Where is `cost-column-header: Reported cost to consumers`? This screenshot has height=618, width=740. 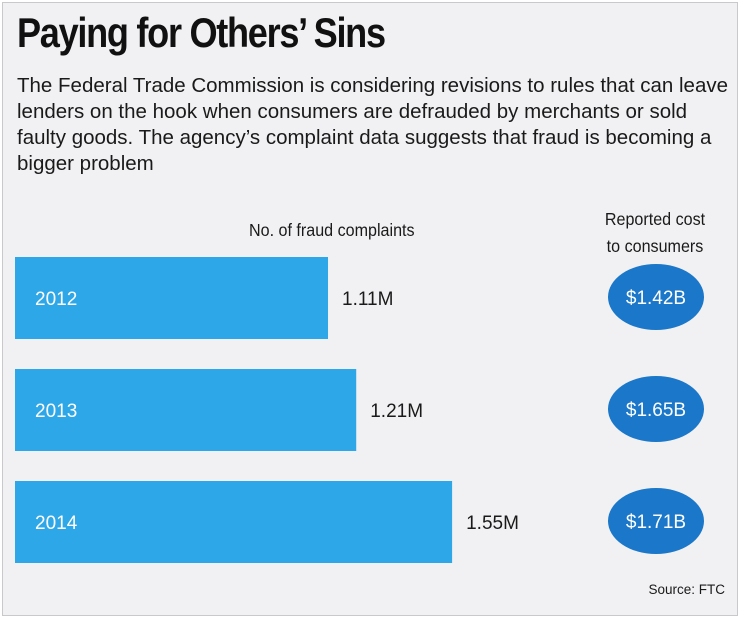
cost-column-header: Reported cost to consumers is located at coordinates (655, 233).